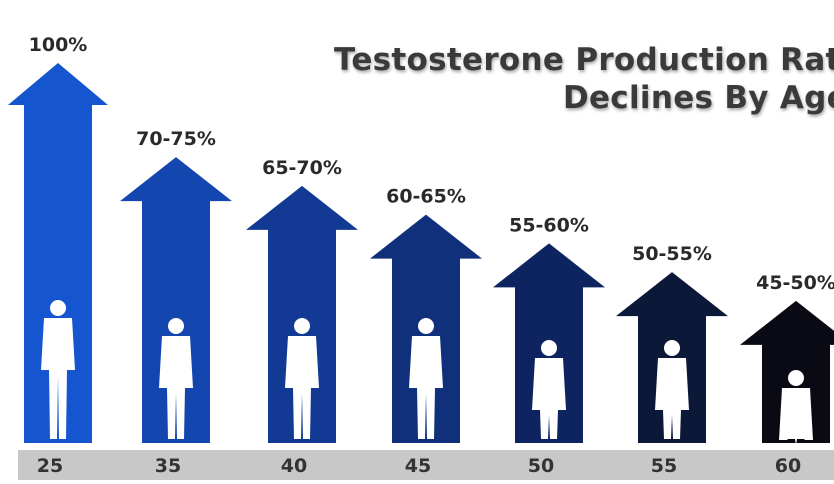 The image size is (834, 484). Describe the element at coordinates (426, 378) in the screenshot. I see `older-man-silhouette-icon` at that location.